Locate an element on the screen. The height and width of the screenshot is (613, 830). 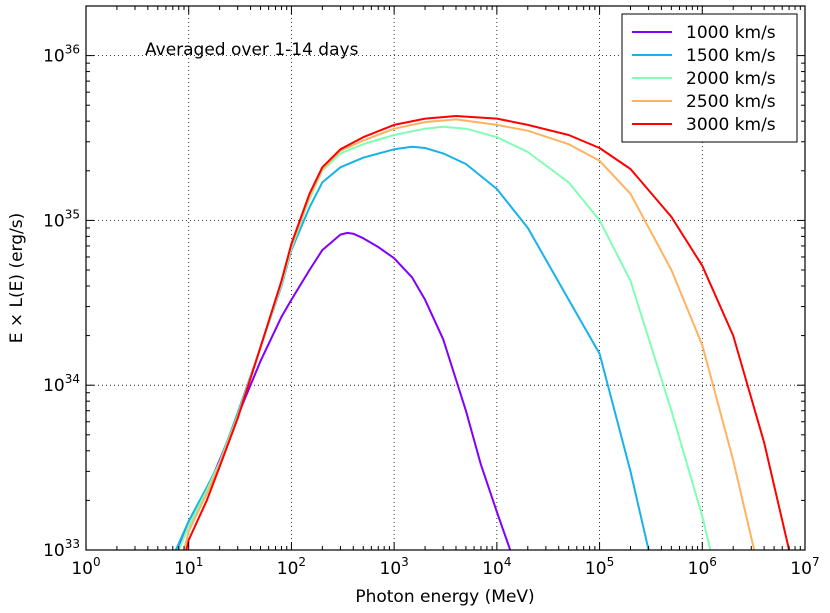
legend-label-3: 2500 km/s is located at coordinates (731, 102).